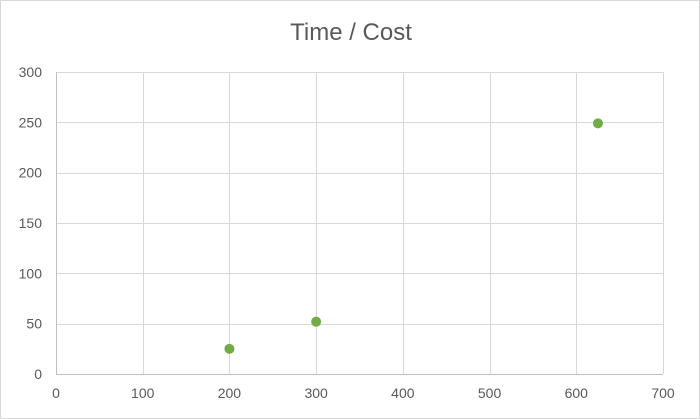 This screenshot has width=700, height=419. What do you see at coordinates (316, 393) in the screenshot?
I see `x-tick-label: 300` at bounding box center [316, 393].